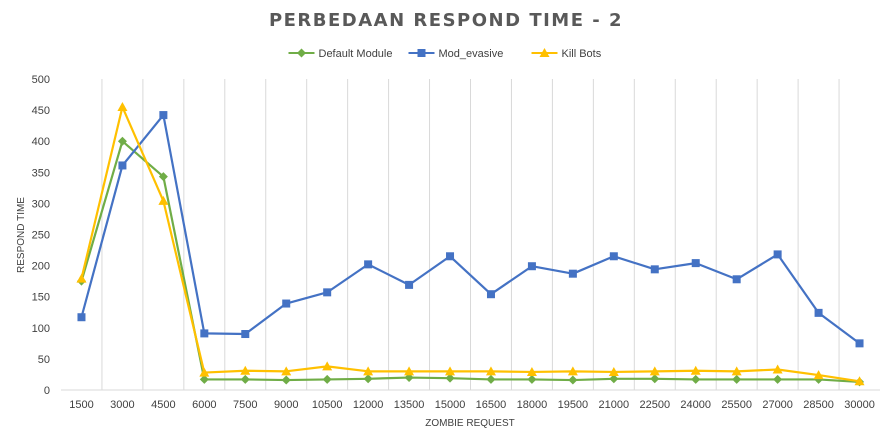 This screenshot has width=893, height=446. What do you see at coordinates (736, 405) in the screenshot?
I see `x-tick-label: 25500` at bounding box center [736, 405].